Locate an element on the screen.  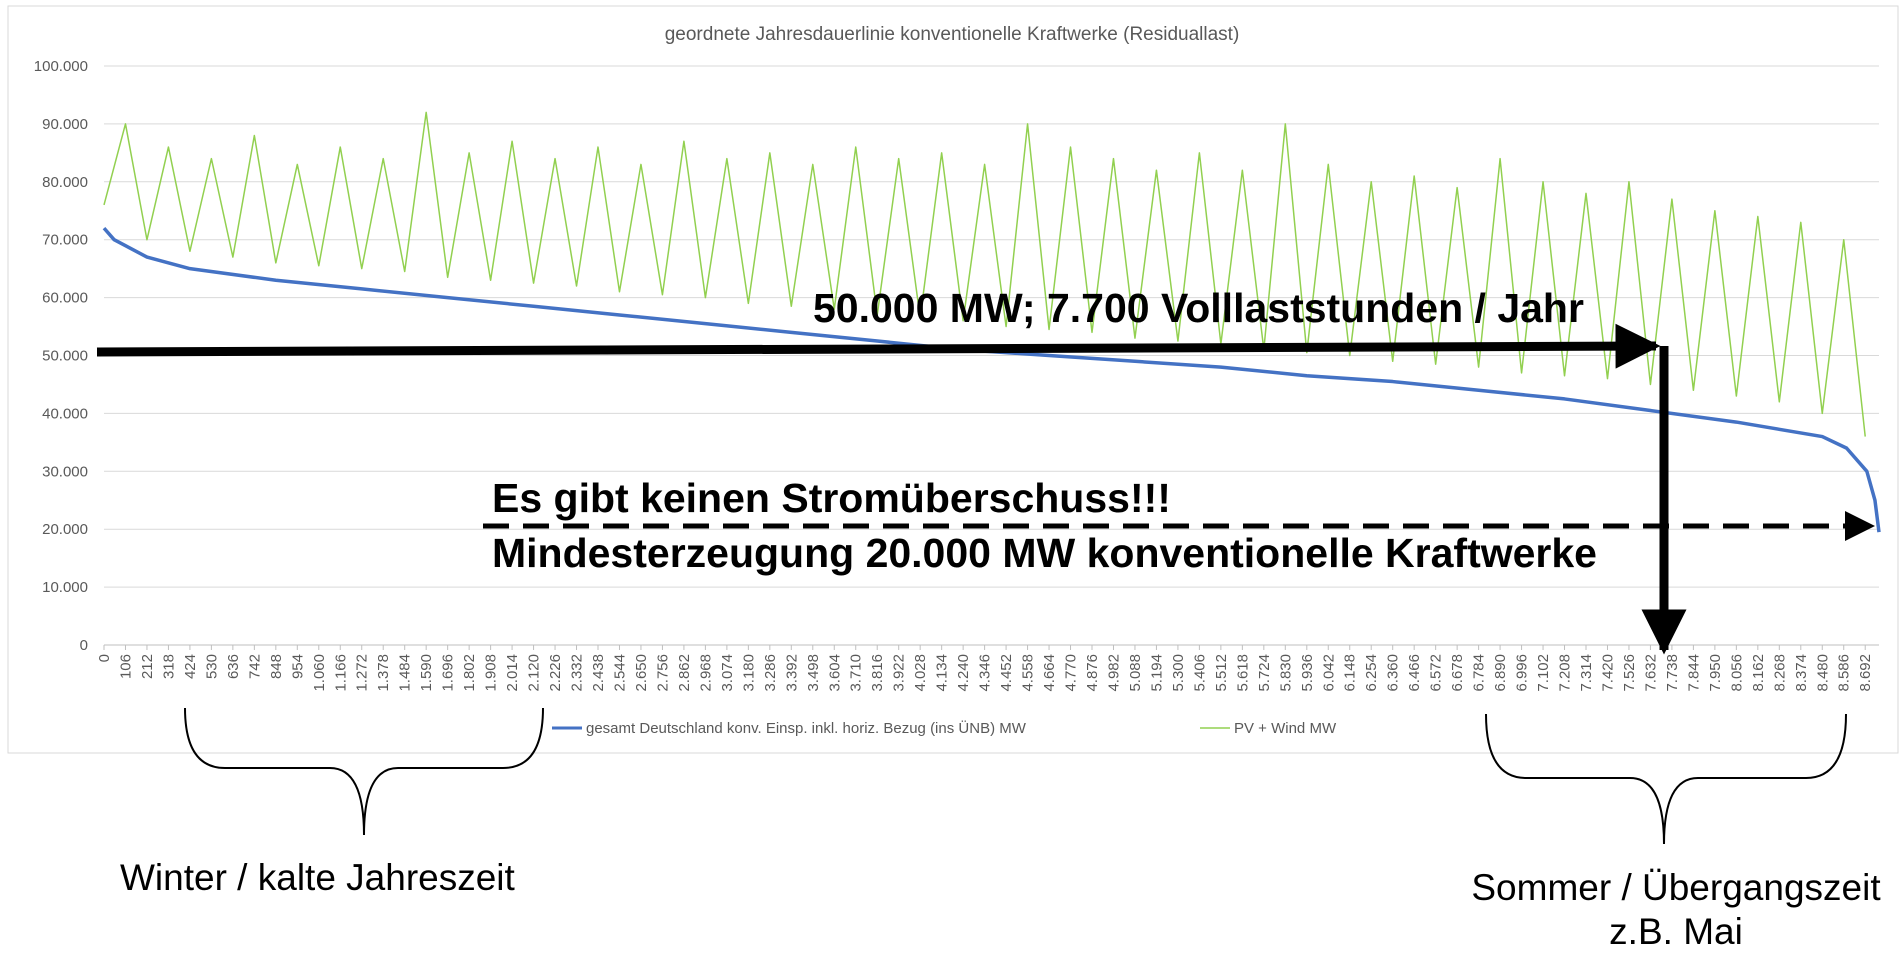
x-tick-label: 4.982 is located at coordinates (1113, 673).